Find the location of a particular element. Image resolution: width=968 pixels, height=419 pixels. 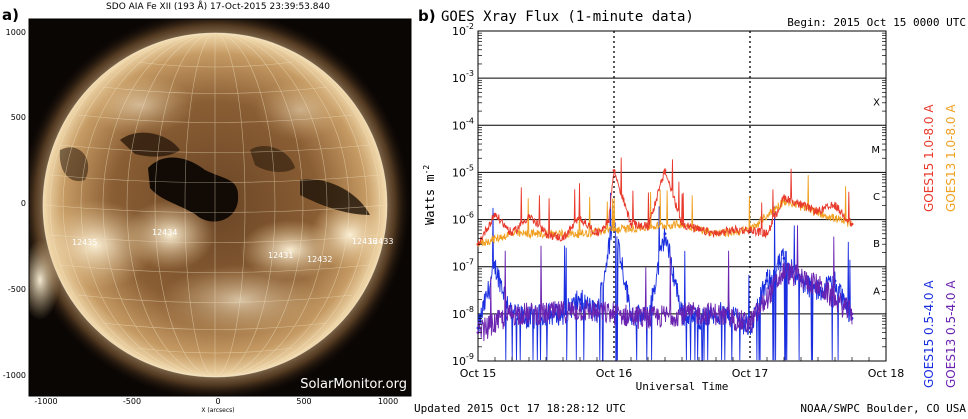

sun-x-tick: -1000 is located at coordinates (45, 401).